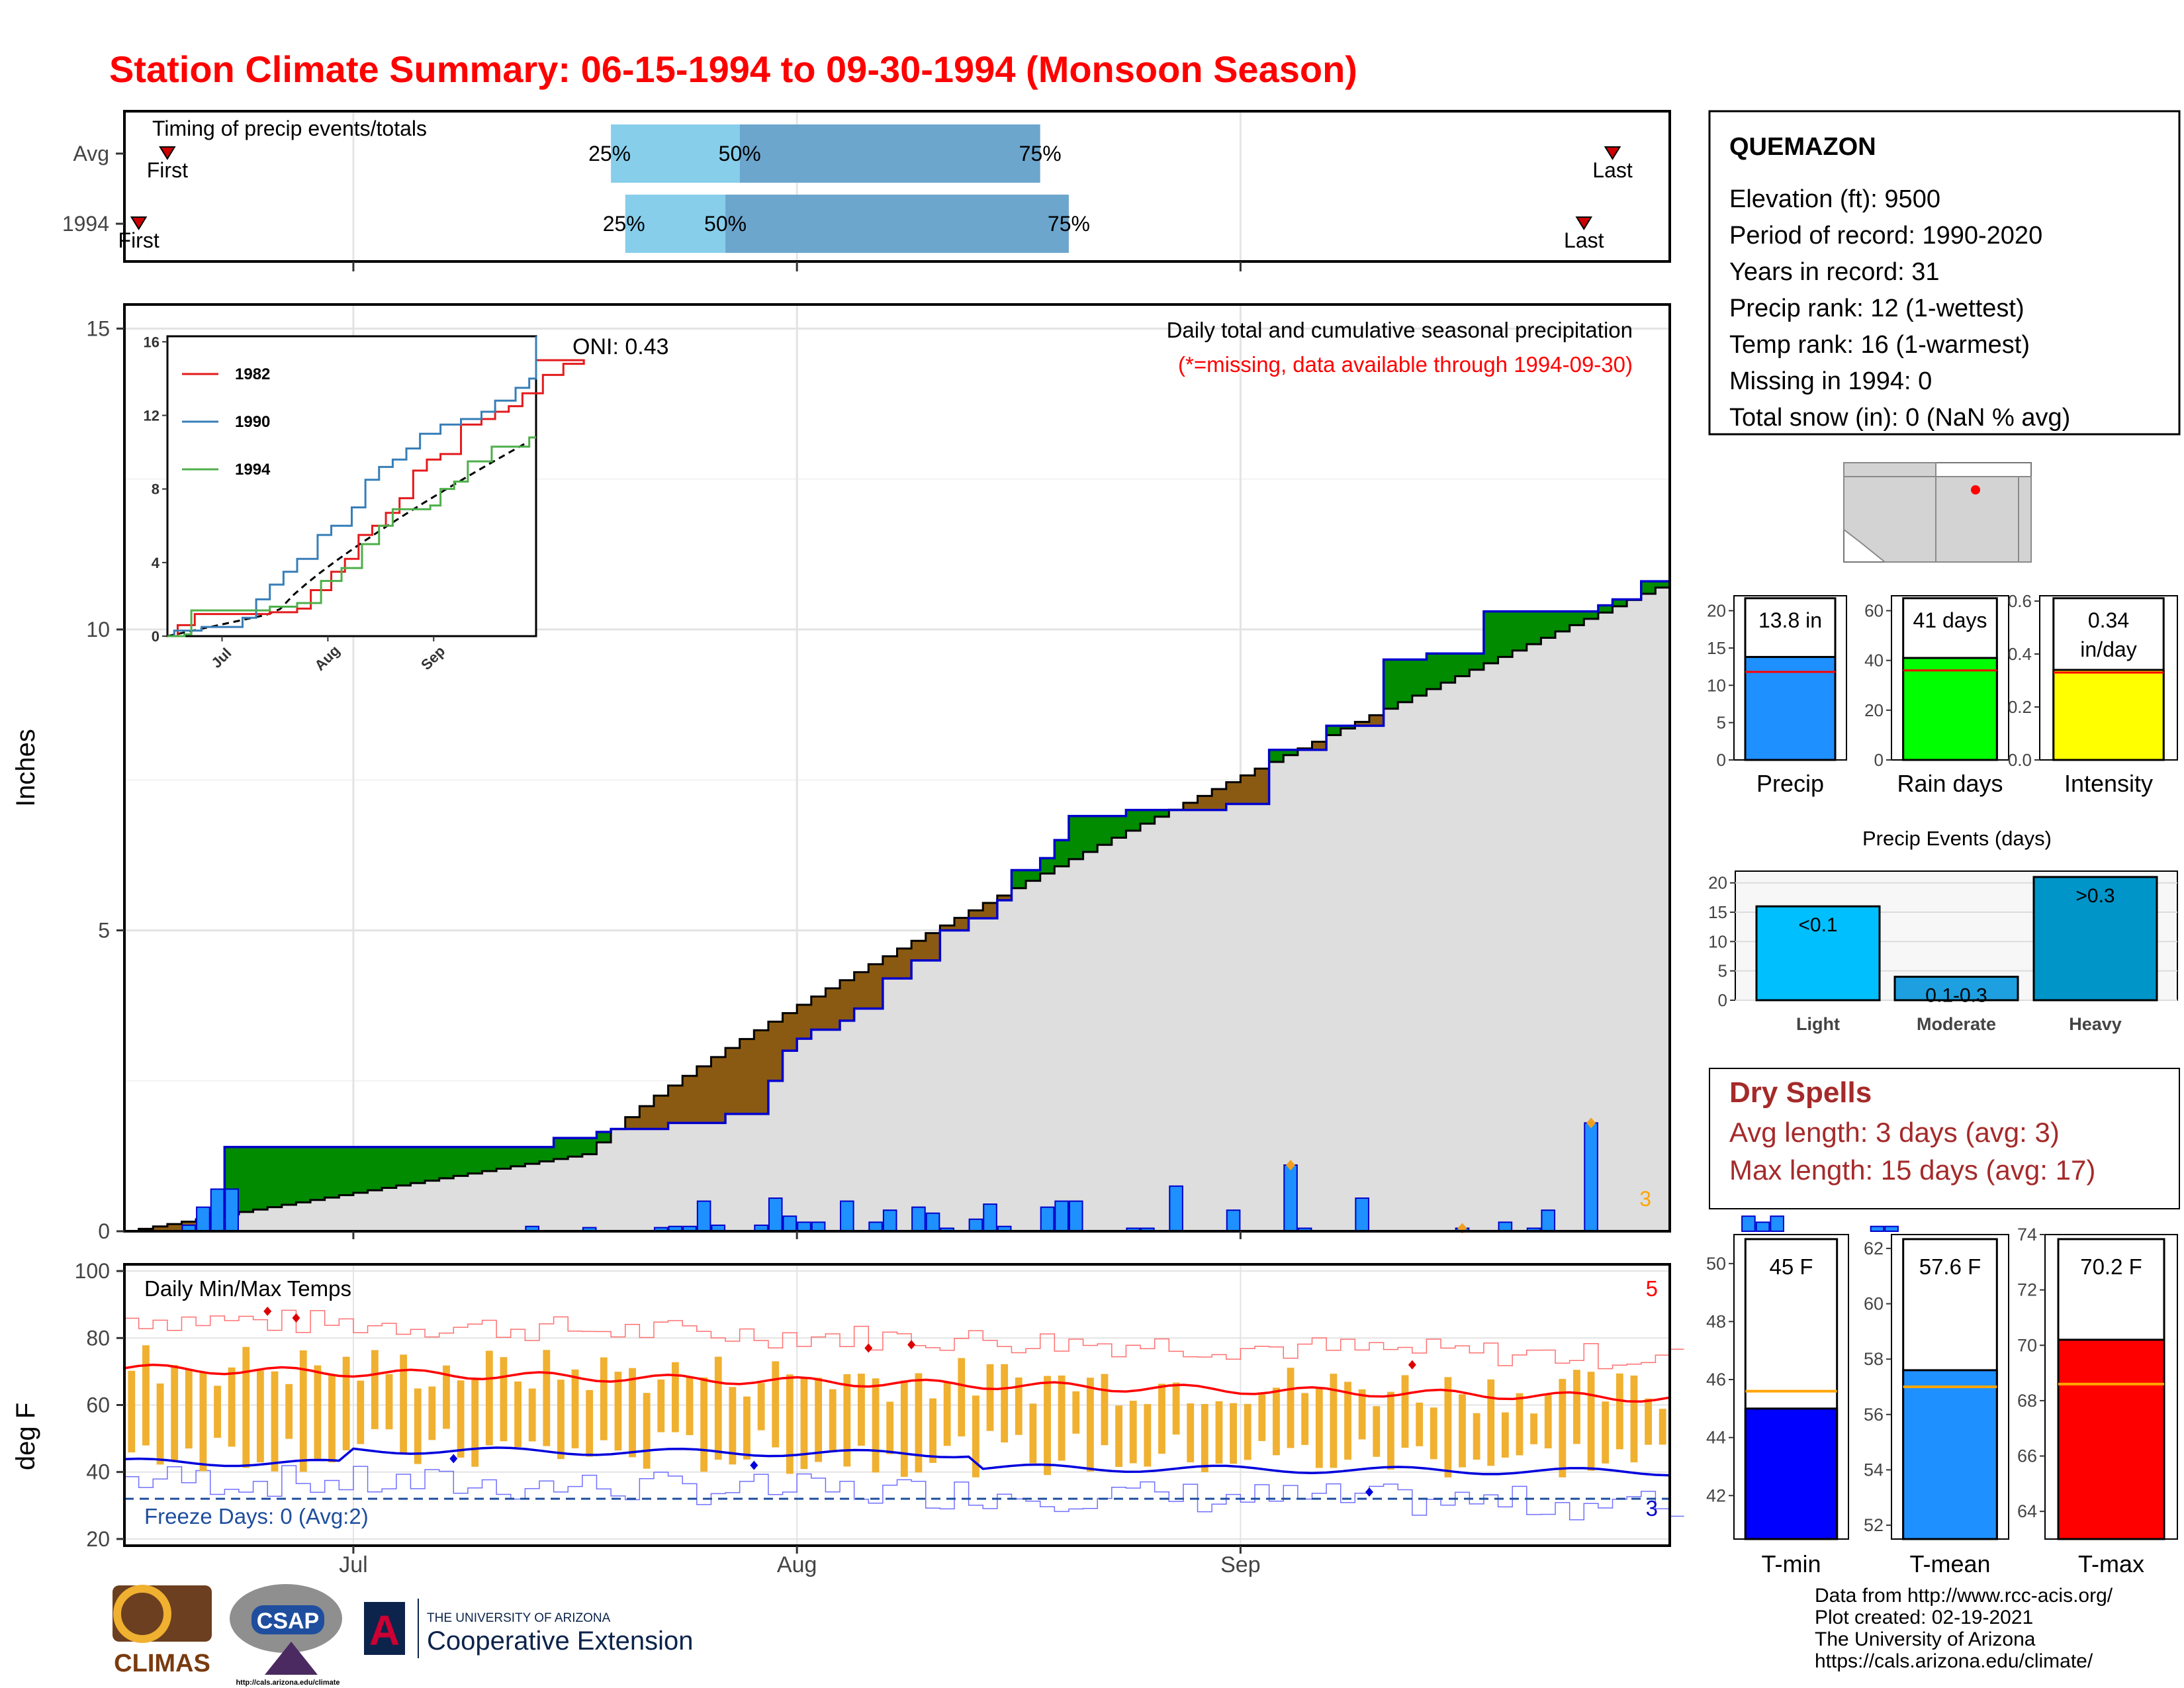  I want to click on timing-iqr-upper, so click(897, 224).